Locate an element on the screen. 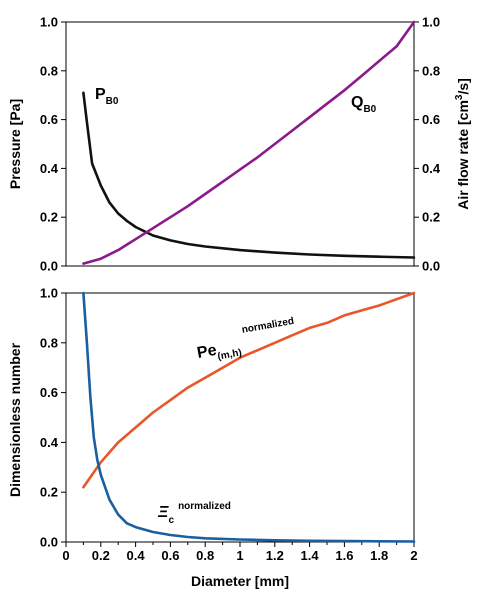  bottom-x-tick-label: 1.4 is located at coordinates (310, 555).